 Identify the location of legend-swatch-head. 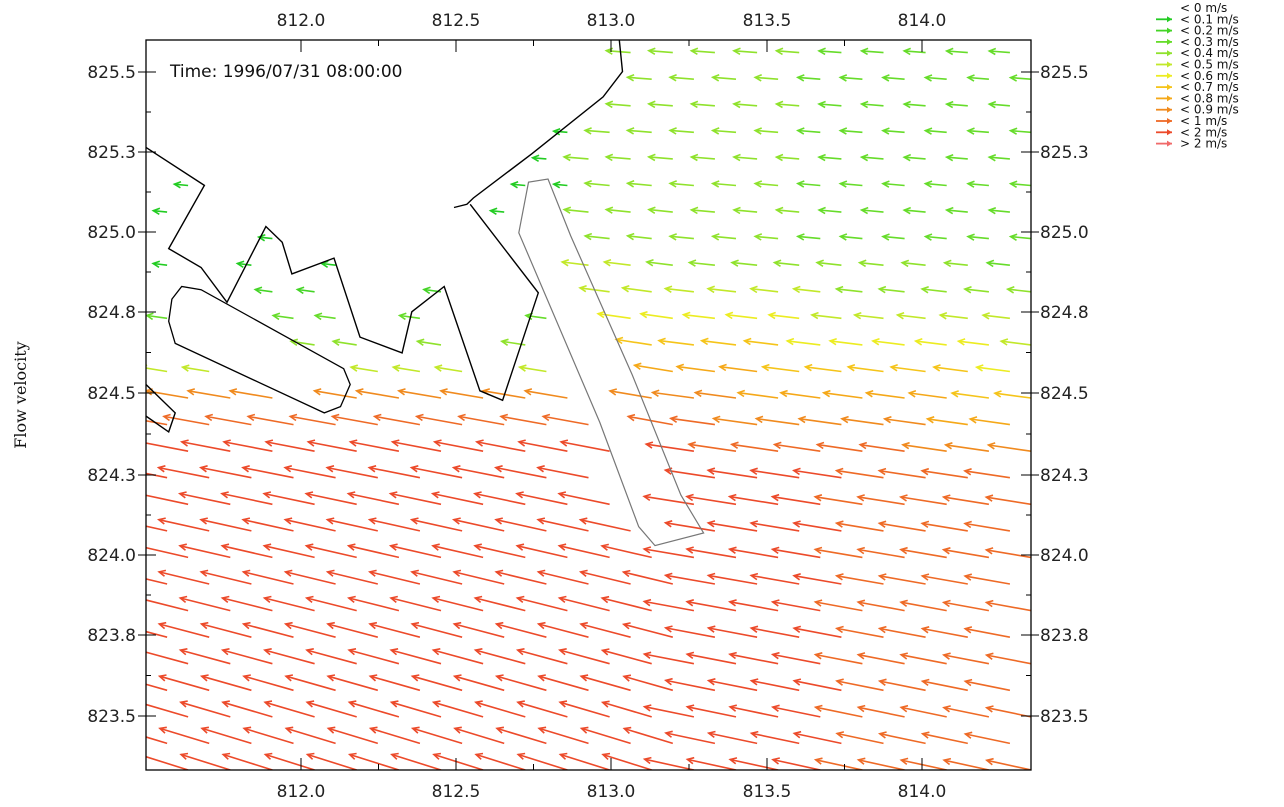
(1169, 143).